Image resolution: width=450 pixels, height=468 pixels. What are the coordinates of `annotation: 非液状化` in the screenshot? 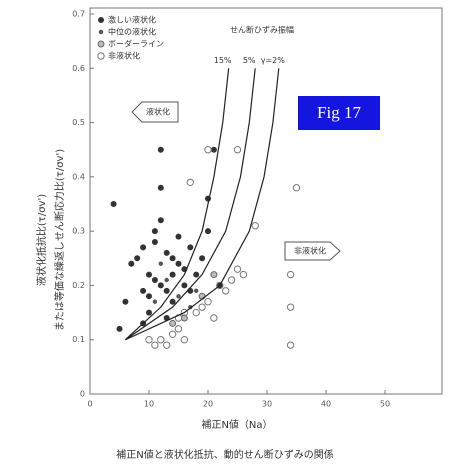 It's located at (310, 251).